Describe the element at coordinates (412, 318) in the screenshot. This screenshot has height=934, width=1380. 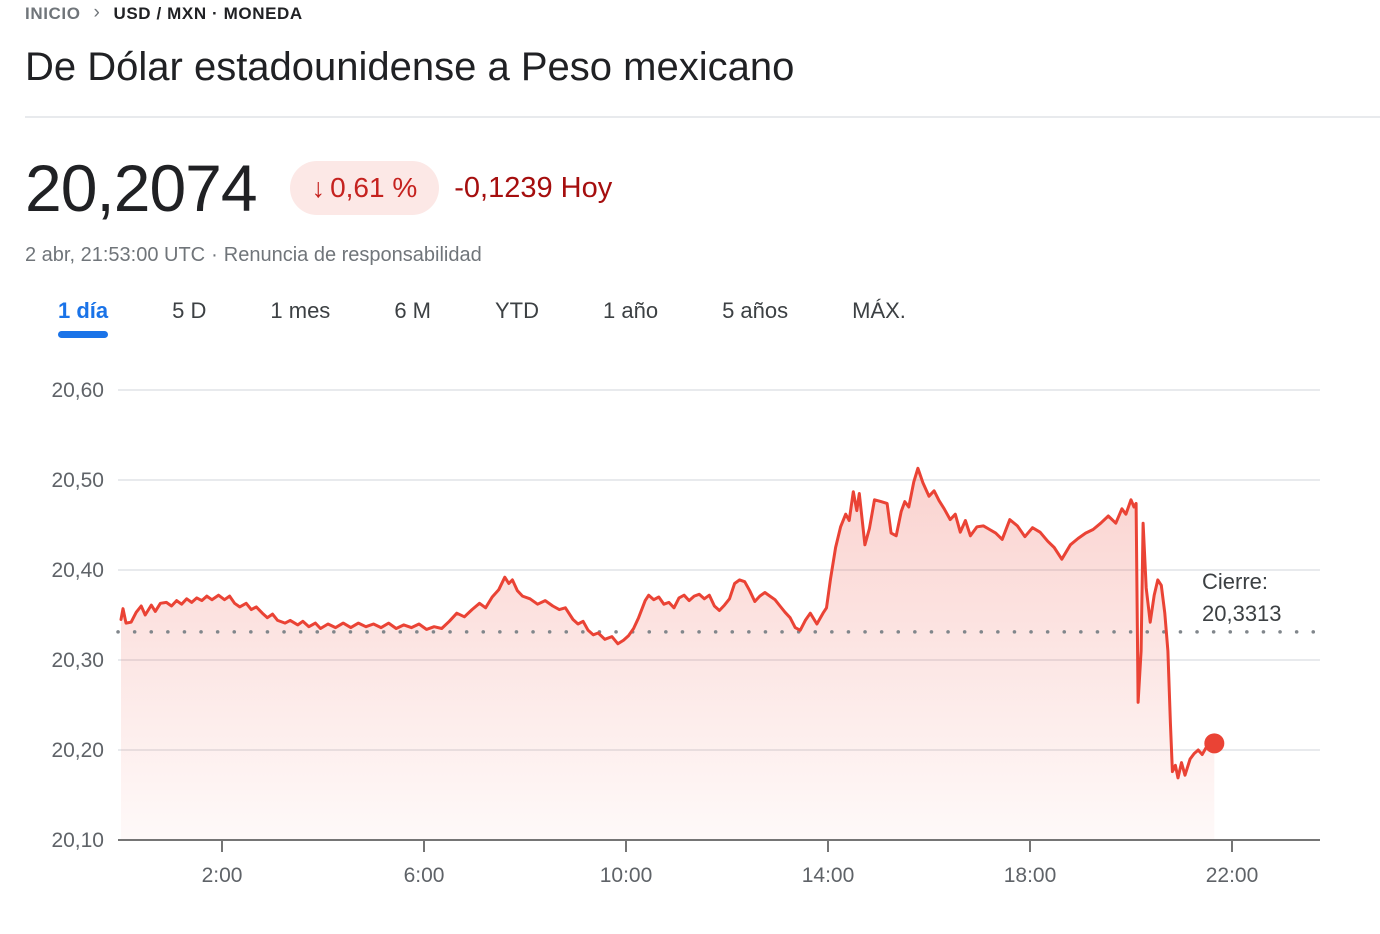
I see `tab-6-months: 6 M` at that location.